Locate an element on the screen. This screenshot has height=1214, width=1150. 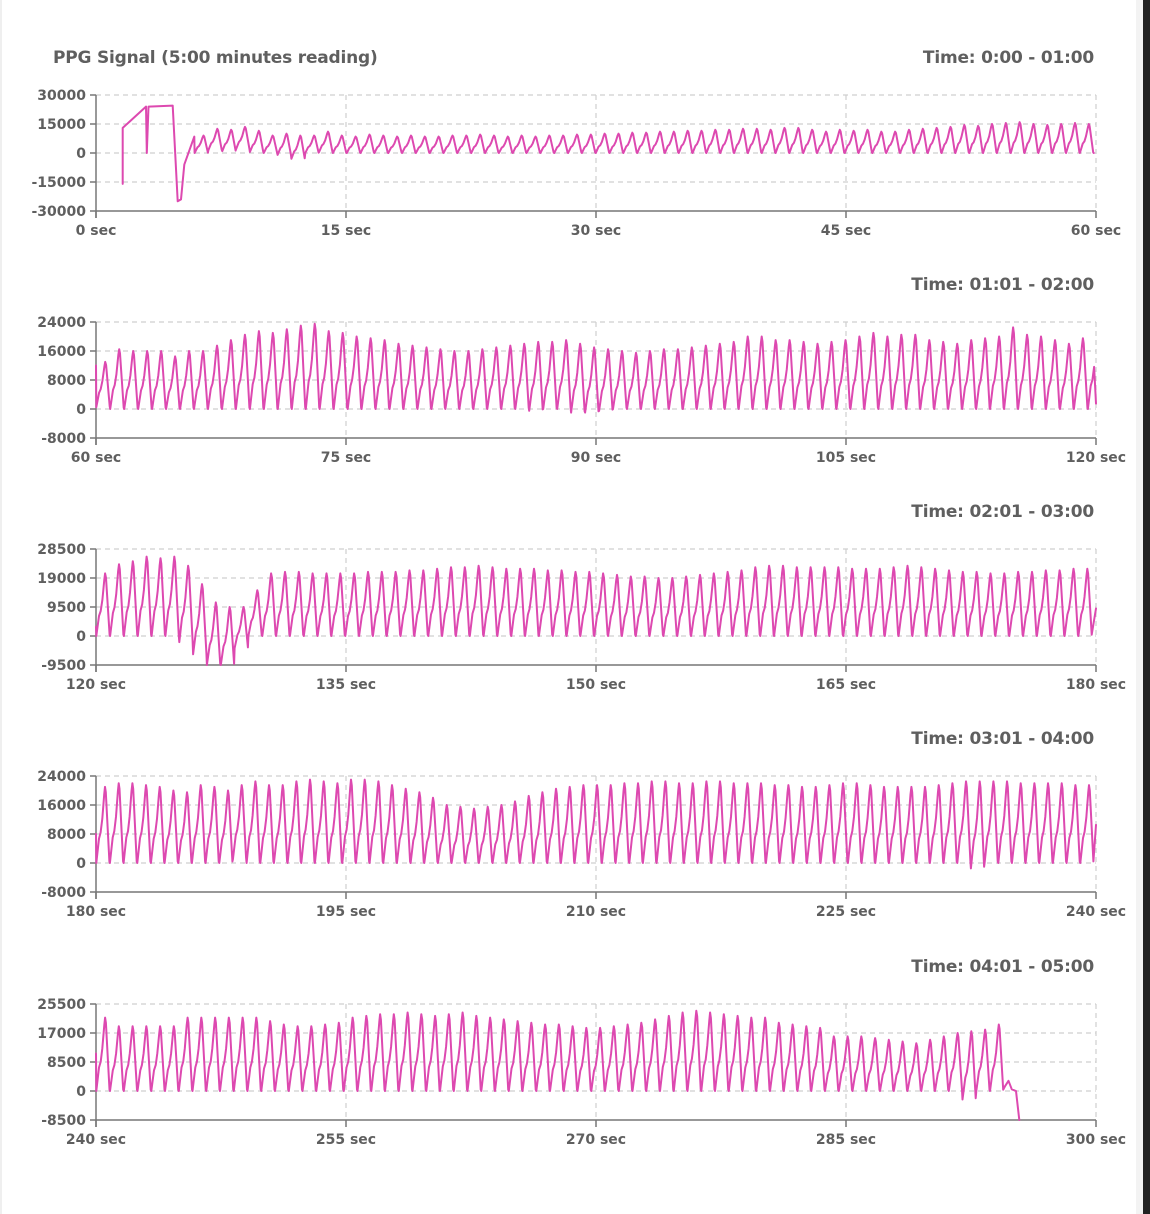
y-tick-label: 15000 is located at coordinates (61, 125).